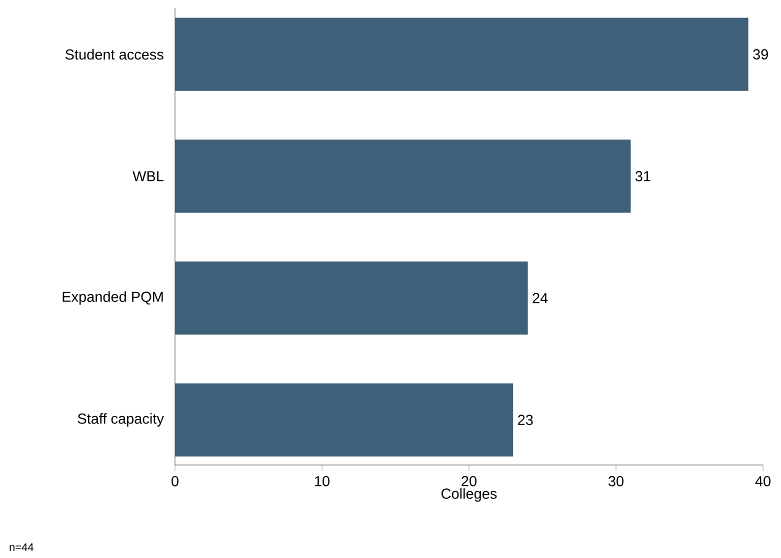 The width and height of the screenshot is (781, 558). Describe the element at coordinates (112, 298) in the screenshot. I see `y-tick-label: Expanded PQM` at that location.